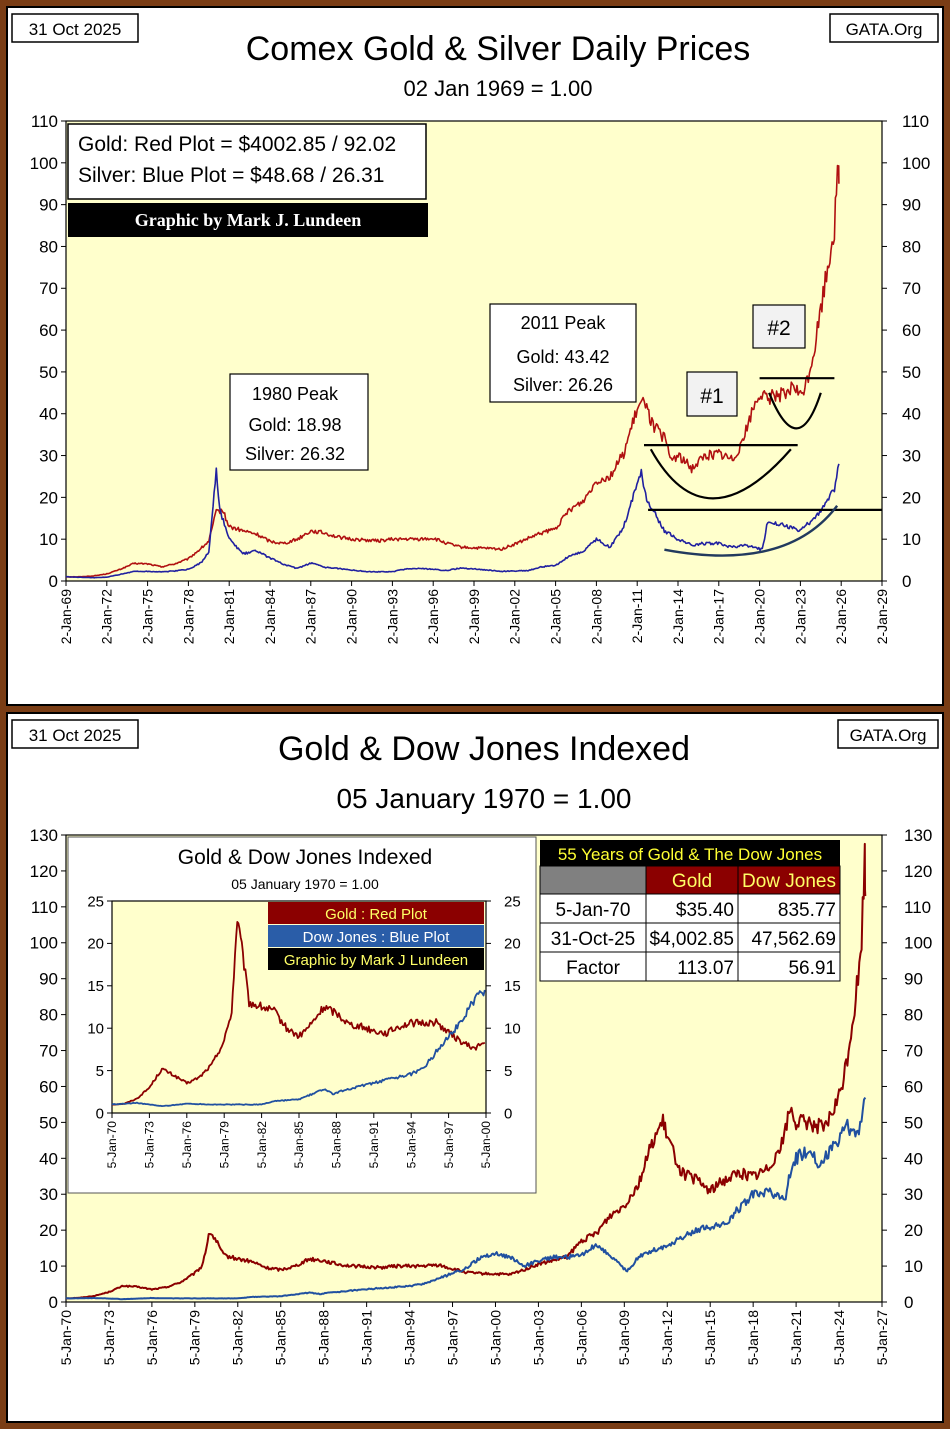 The image size is (950, 1429). Describe the element at coordinates (760, 616) in the screenshot. I see `x-tick-label: 2-Jan-20` at that location.